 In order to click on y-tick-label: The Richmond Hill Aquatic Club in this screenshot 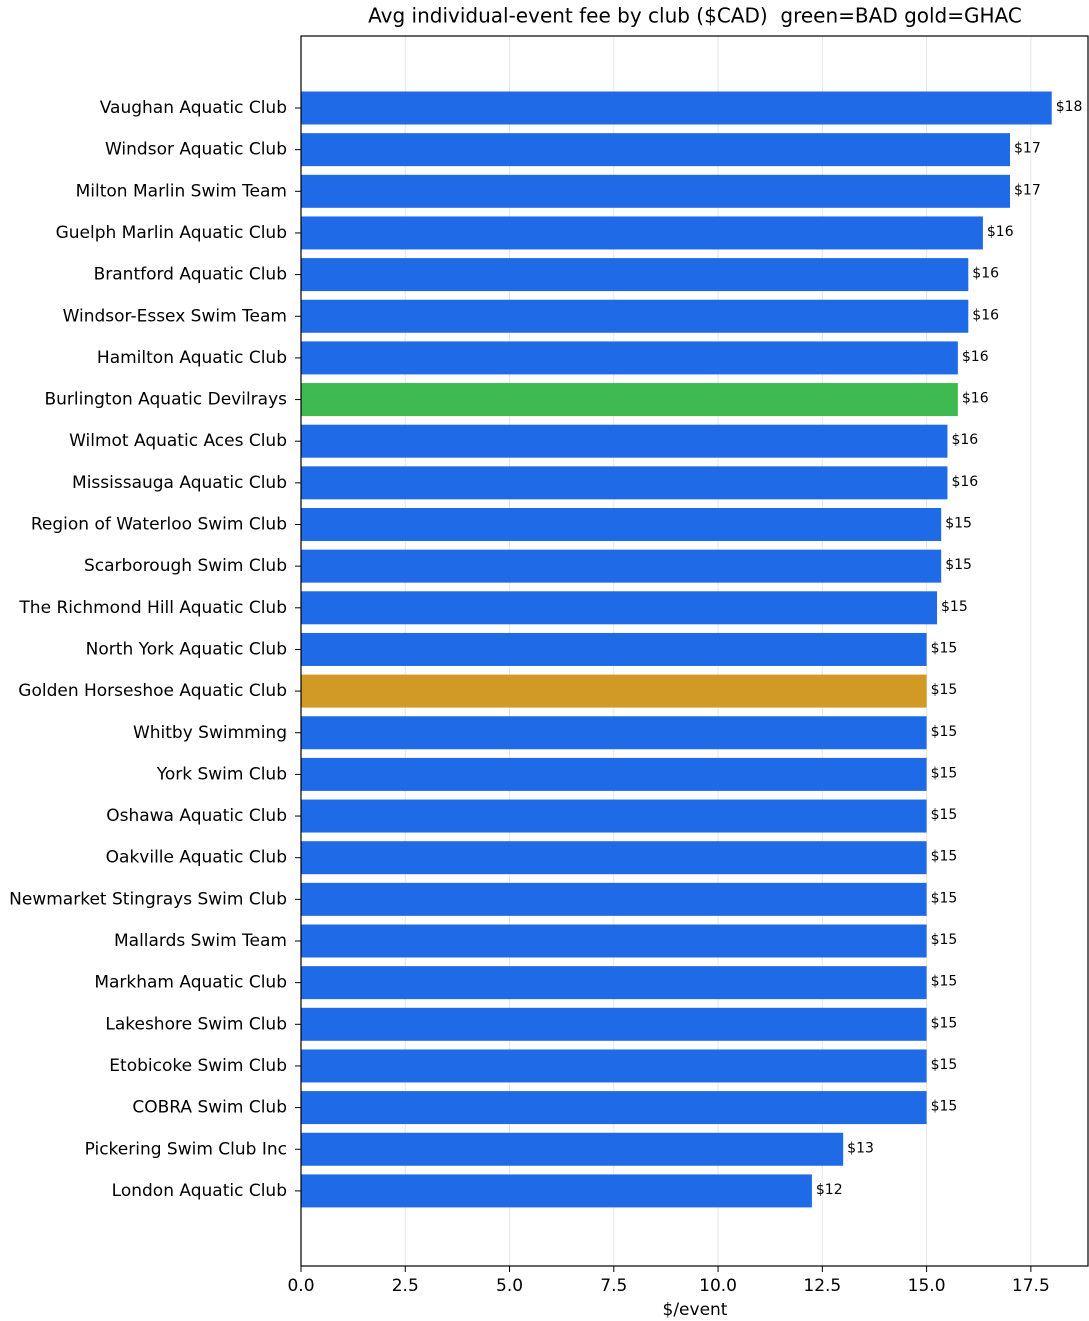, I will do `click(152, 608)`.